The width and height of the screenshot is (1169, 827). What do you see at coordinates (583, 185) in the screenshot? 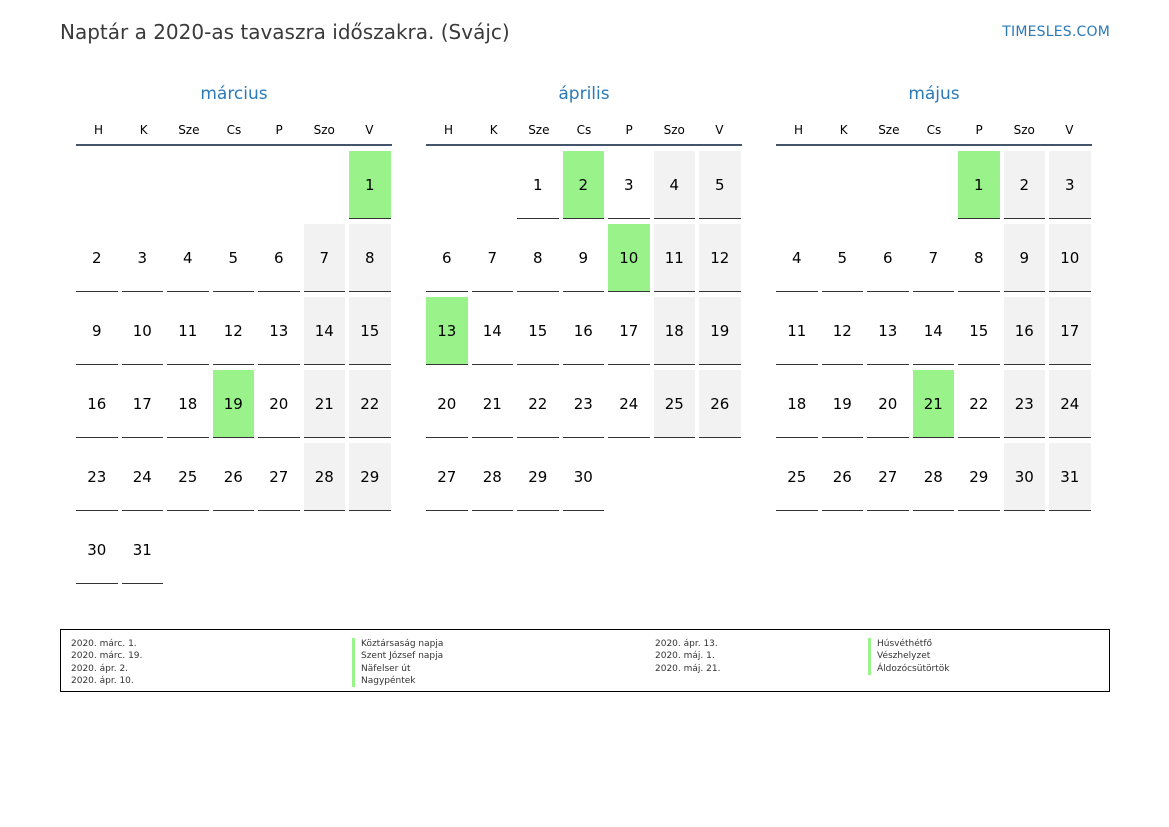
I see `holiday-day-cell: 2` at bounding box center [583, 185].